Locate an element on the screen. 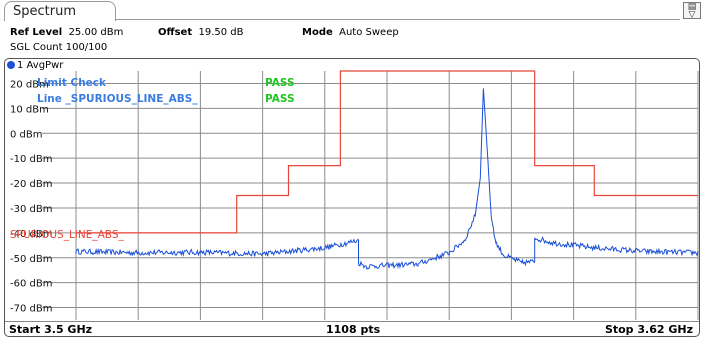 The width and height of the screenshot is (704, 340). sweep-points: 1108 pts is located at coordinates (353, 329).